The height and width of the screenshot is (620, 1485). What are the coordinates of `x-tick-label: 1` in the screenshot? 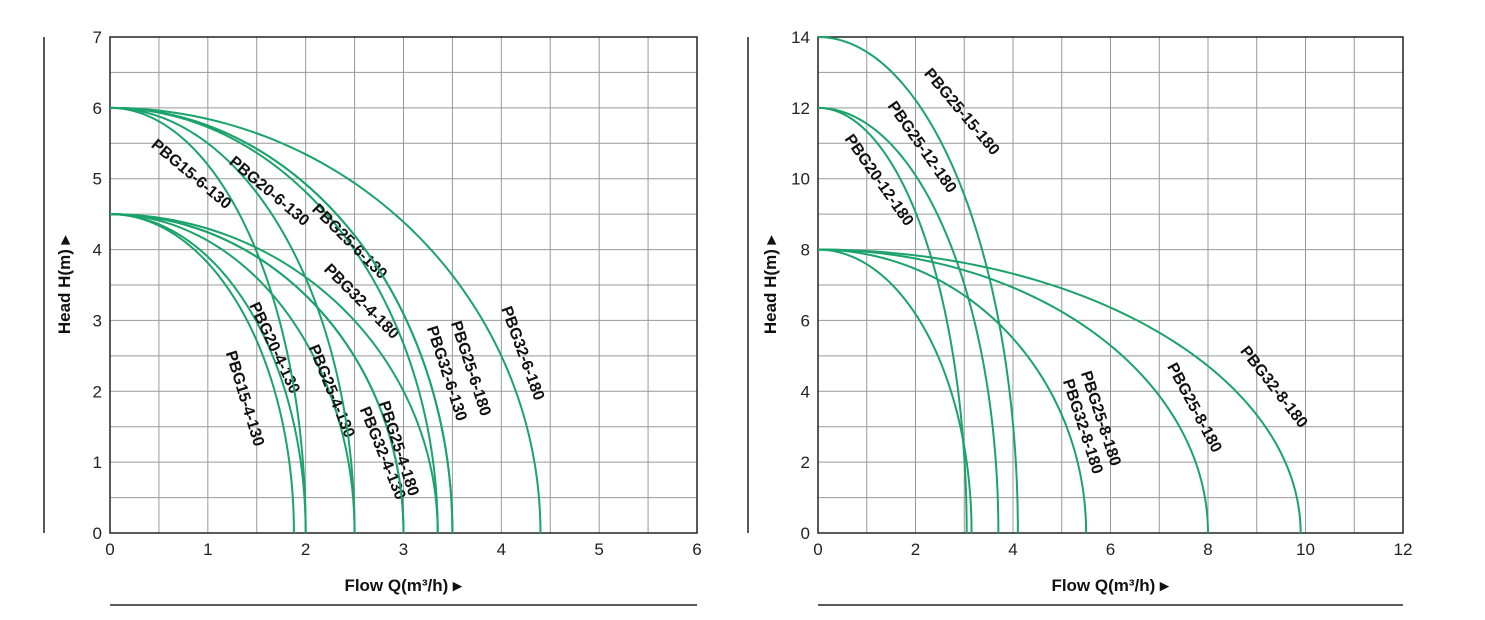 It's located at (207, 549).